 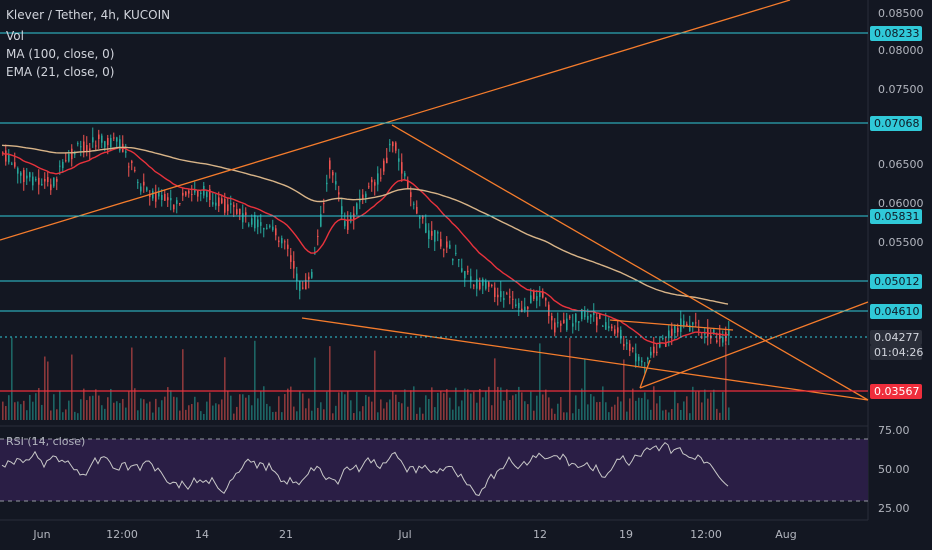 What do you see at coordinates (60, 72) in the screenshot?
I see `ema-indicator-label: EMA (21, close, 0)` at bounding box center [60, 72].